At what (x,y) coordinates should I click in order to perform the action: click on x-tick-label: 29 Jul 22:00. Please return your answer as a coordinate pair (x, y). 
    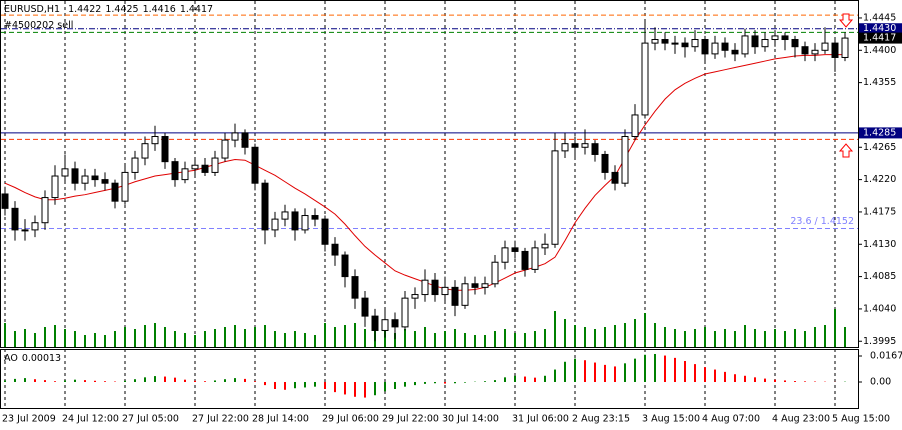
    Looking at the image, I should click on (410, 419).